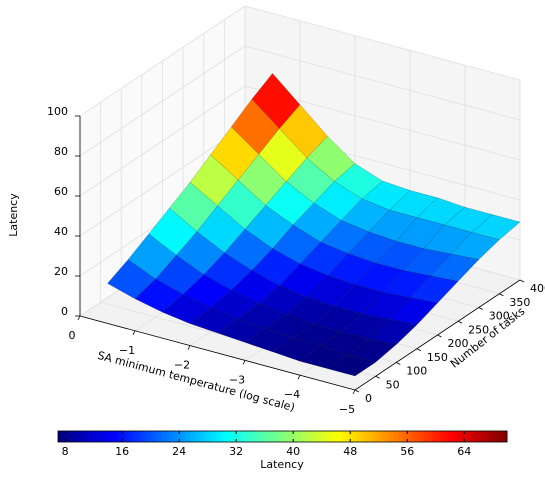  I want to click on z-tick-label: 100, so click(57, 111).